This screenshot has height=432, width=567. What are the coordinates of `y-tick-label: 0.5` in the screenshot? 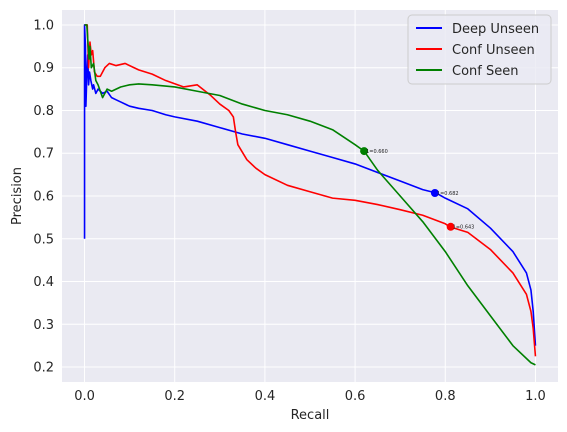 It's located at (43, 239).